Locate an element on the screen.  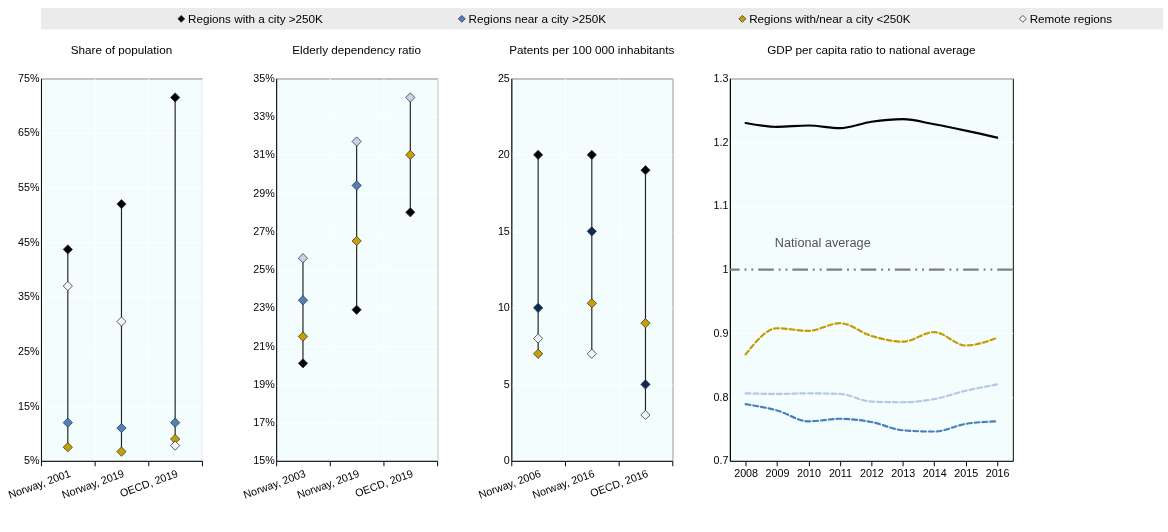
y-tick-label: 19% is located at coordinates (264, 383).